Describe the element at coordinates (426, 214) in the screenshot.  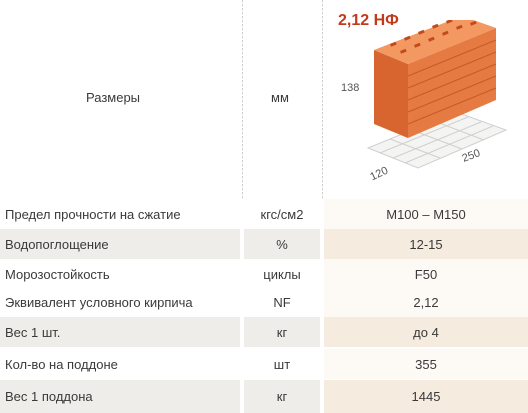
I see `row-value: М100 – М150` at that location.